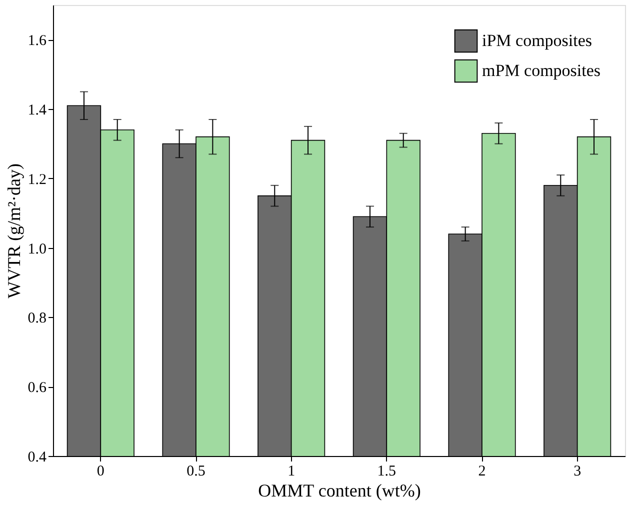 Image resolution: width=635 pixels, height=513 pixels. Describe the element at coordinates (537, 40) in the screenshot. I see `legend-label: iPM composites` at that location.